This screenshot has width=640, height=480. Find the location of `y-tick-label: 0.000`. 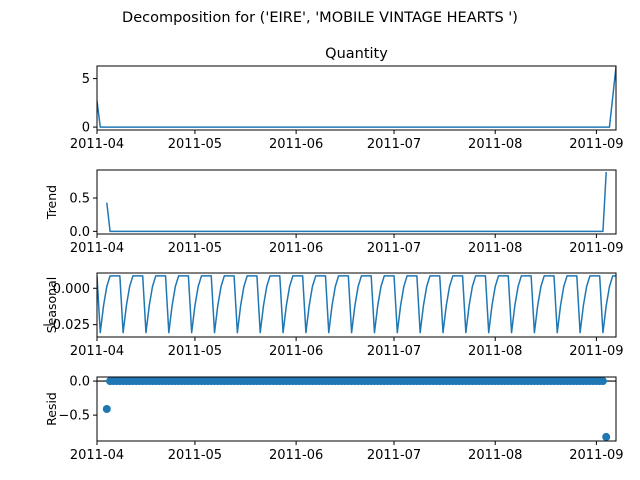

y-tick-label: 0.000 is located at coordinates (71, 289).